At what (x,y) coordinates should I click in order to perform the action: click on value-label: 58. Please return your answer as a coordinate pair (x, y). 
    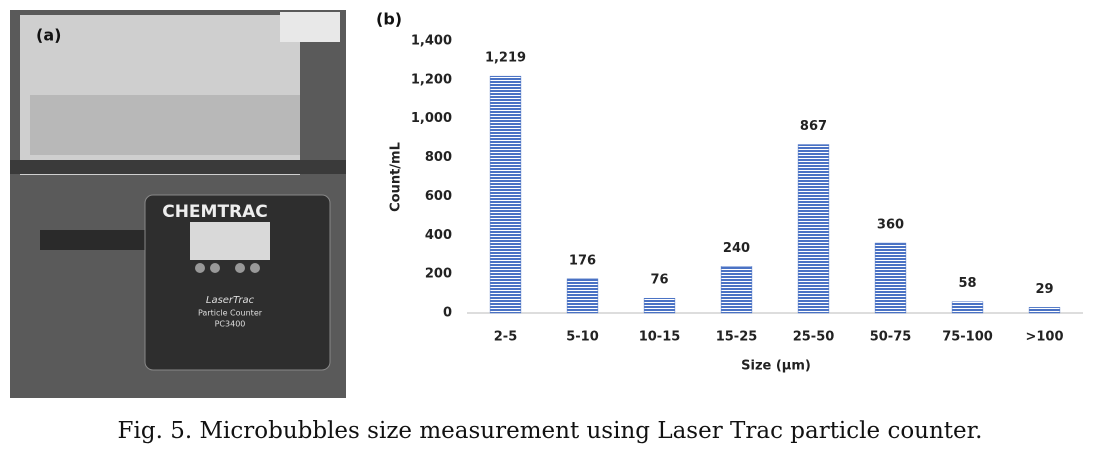
    Looking at the image, I should click on (967, 283).